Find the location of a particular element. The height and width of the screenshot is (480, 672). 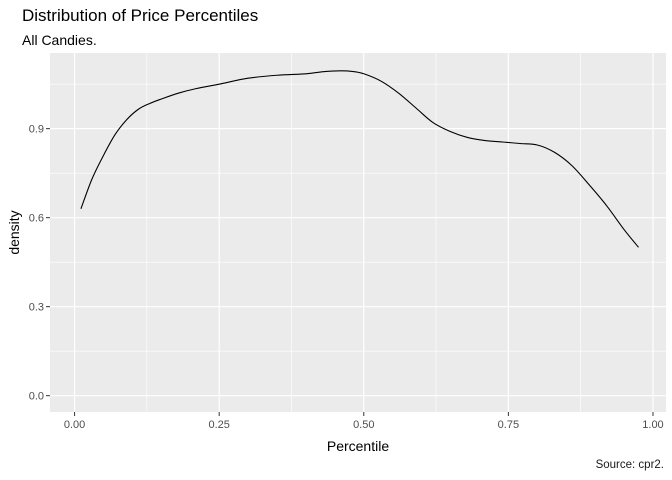

x-tick-label: 0.50 is located at coordinates (363, 425).